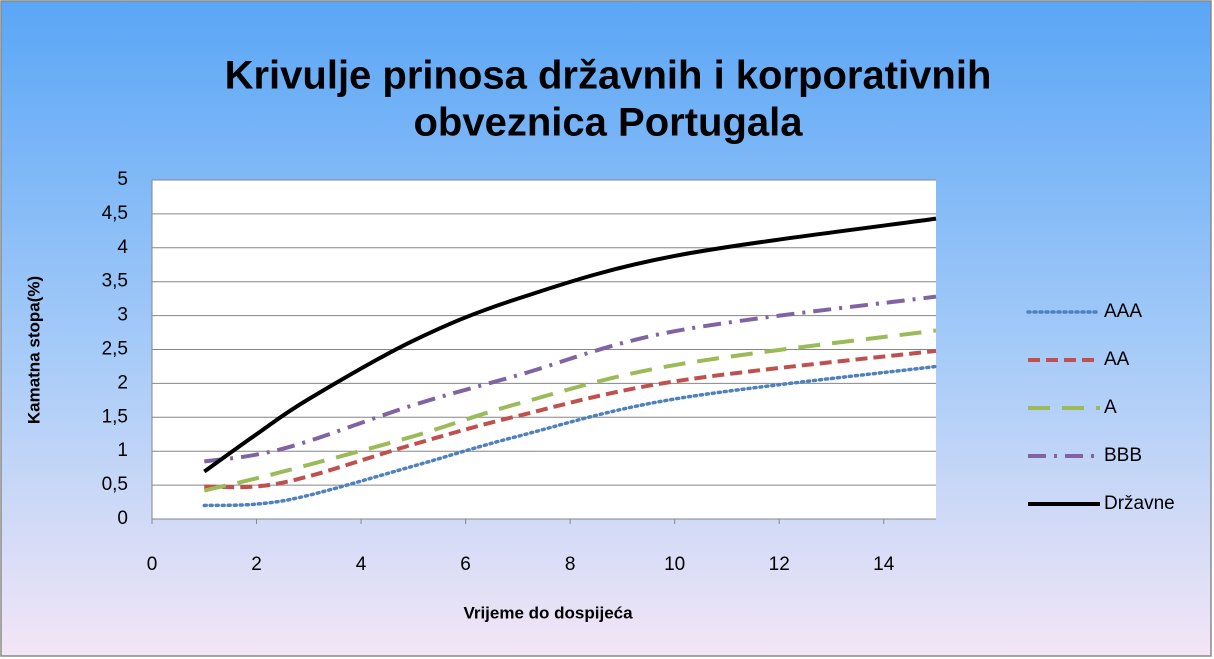 Image resolution: width=1214 pixels, height=659 pixels. I want to click on y-tick-label: 1, so click(122, 450).